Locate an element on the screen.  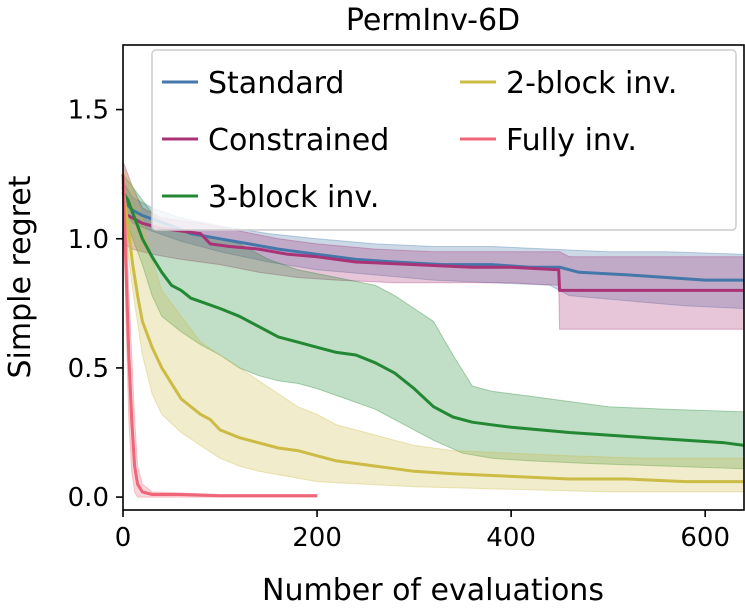
y-axis-ticks: 0.0 0.5 1.0 1.5 is located at coordinates (95, 304).